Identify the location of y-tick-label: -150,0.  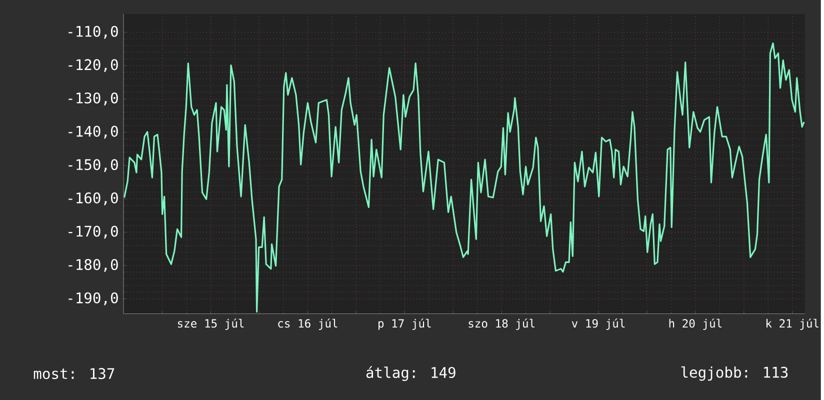
(93, 165).